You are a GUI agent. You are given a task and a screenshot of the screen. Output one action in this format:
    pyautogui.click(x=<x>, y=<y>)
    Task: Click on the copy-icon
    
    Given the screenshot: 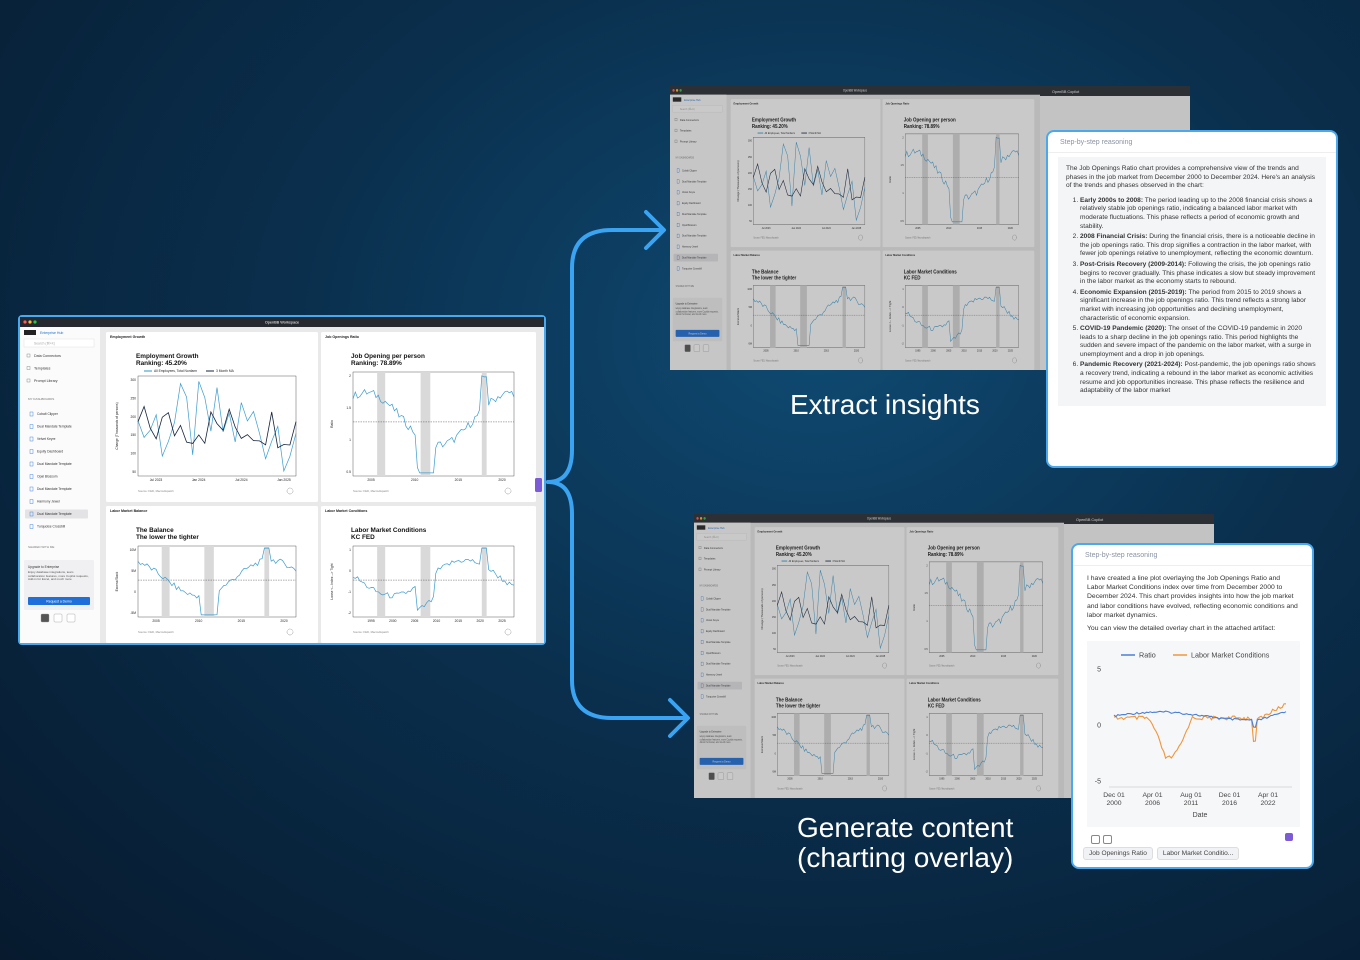 What is the action you would take?
    pyautogui.click(x=1095, y=839)
    